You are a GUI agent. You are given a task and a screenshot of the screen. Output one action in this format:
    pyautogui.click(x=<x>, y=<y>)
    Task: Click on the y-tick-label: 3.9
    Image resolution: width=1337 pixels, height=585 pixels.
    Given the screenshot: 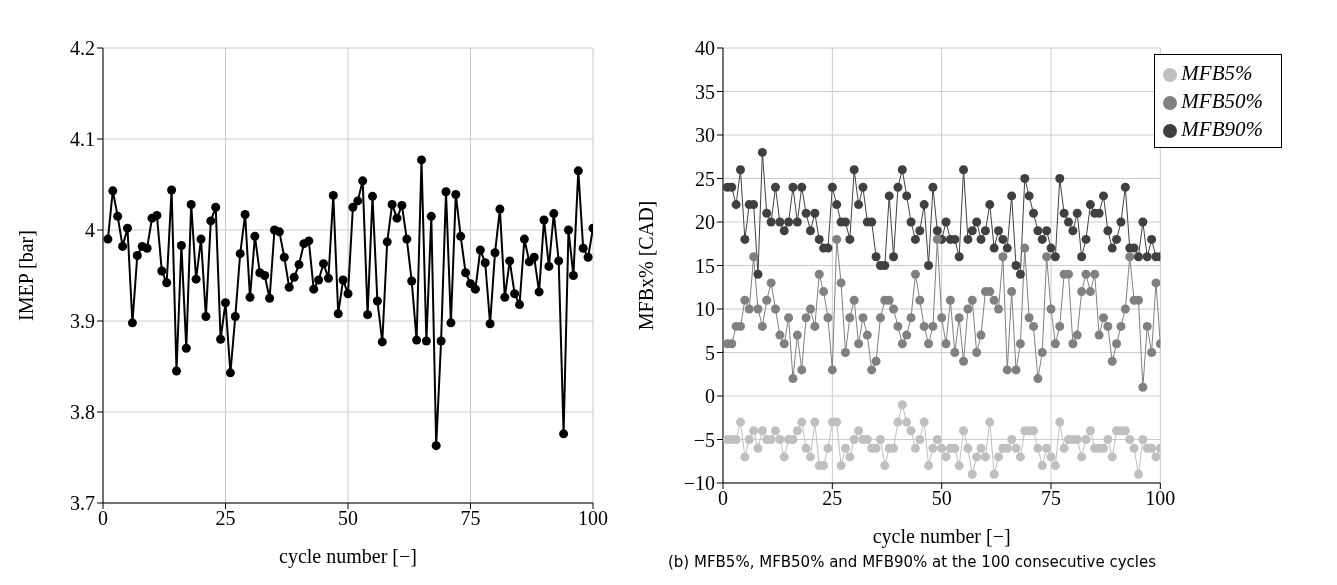 What is the action you would take?
    pyautogui.click(x=82, y=321)
    